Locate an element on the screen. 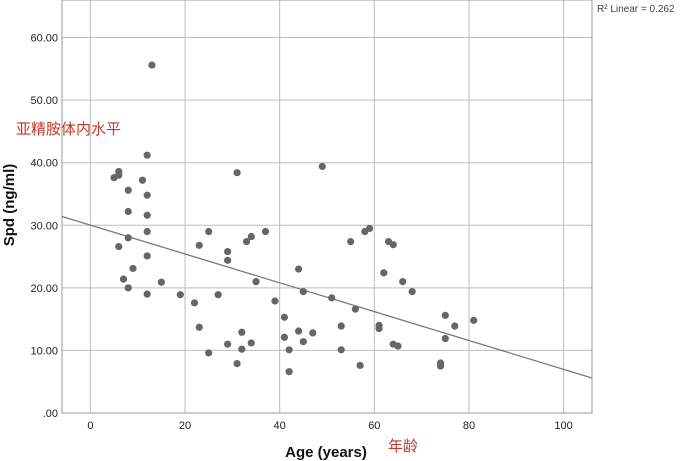 Image resolution: width=688 pixels, height=461 pixels. x-axis-ticks: 0 20 40 60 80 100 is located at coordinates (329, 426).